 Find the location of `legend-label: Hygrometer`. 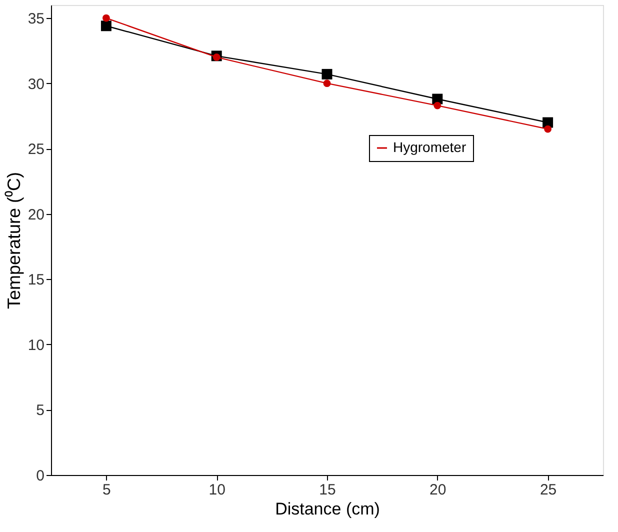

legend-label: Hygrometer is located at coordinates (429, 147).